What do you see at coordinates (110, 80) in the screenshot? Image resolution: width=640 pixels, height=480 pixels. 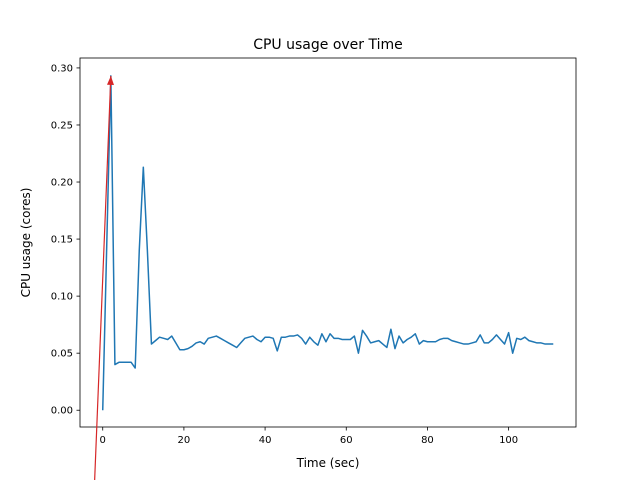 I see `annotation-arrow-head` at bounding box center [110, 80].